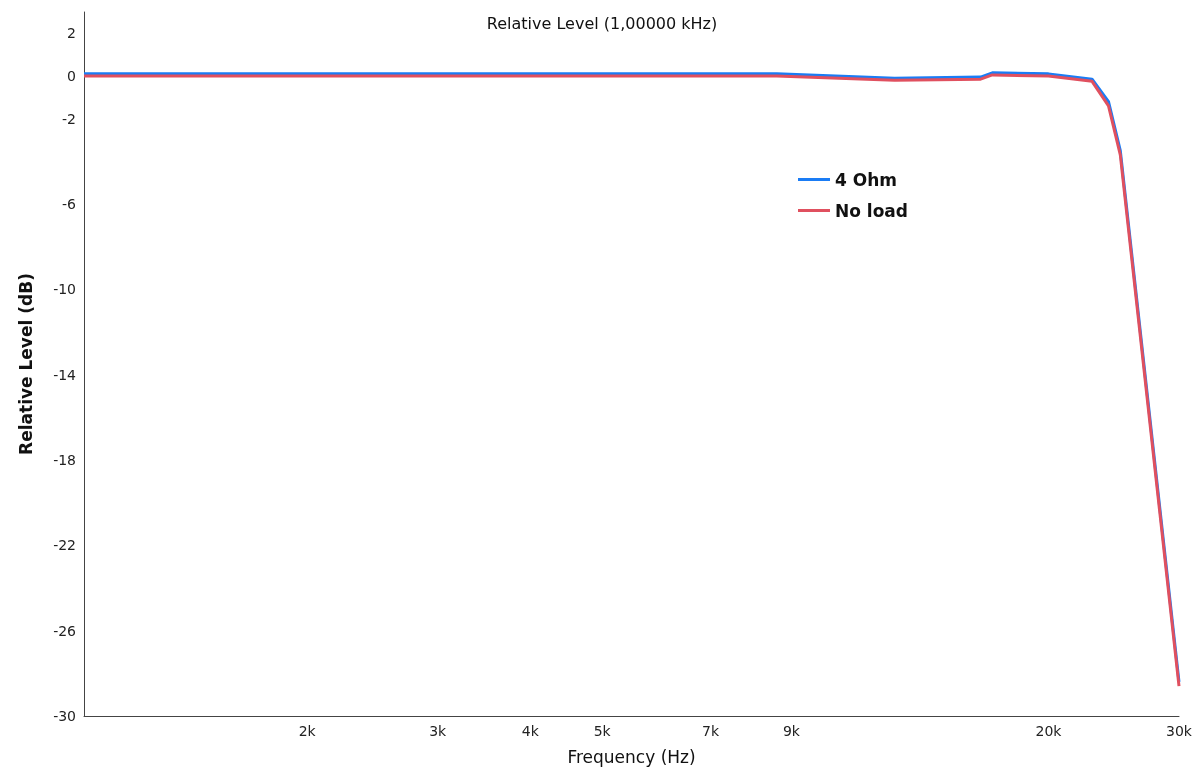  What do you see at coordinates (69, 204) in the screenshot?
I see `y-tick-label: -6` at bounding box center [69, 204].